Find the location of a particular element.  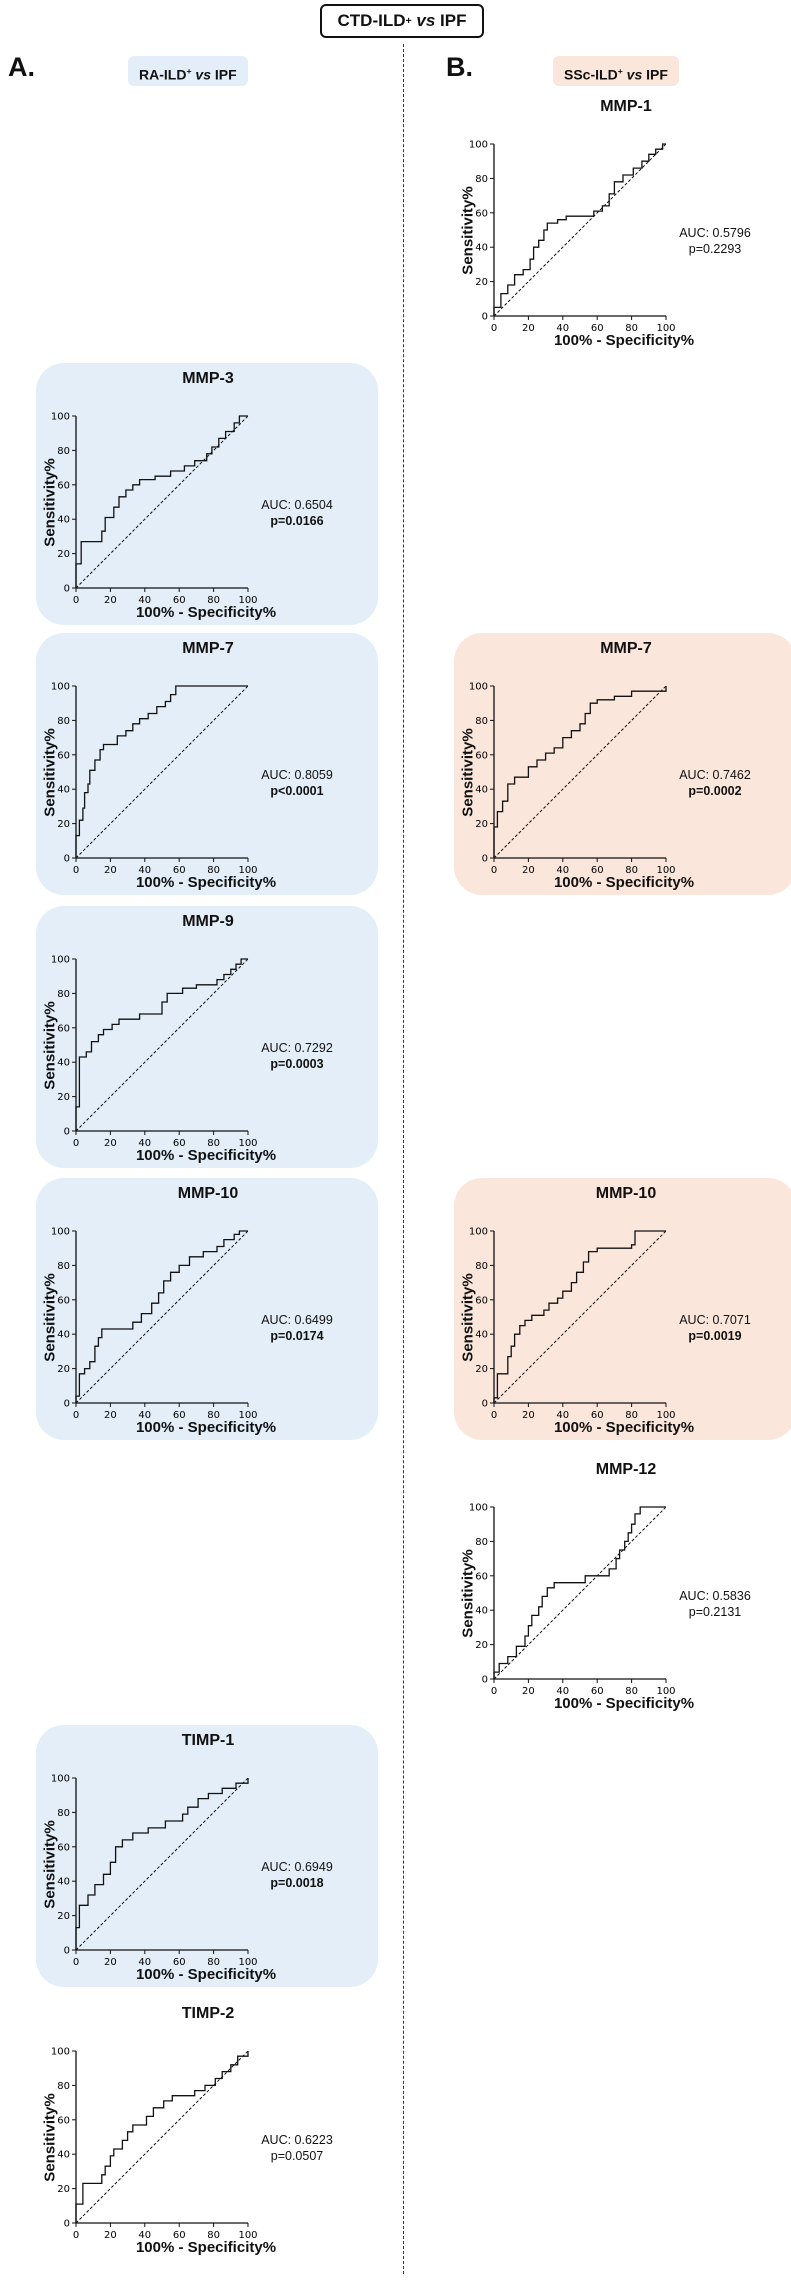

panel-divider is located at coordinates (403, 1159).